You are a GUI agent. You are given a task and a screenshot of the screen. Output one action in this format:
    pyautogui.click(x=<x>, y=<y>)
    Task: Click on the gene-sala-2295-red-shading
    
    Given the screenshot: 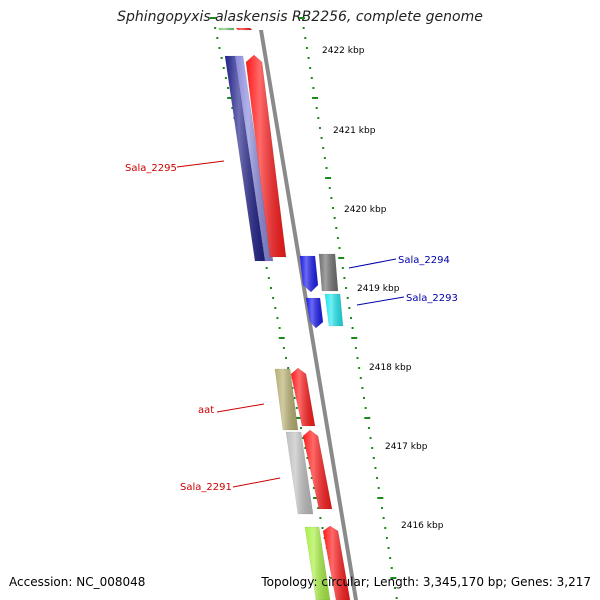 What is the action you would take?
    pyautogui.click(x=266, y=156)
    